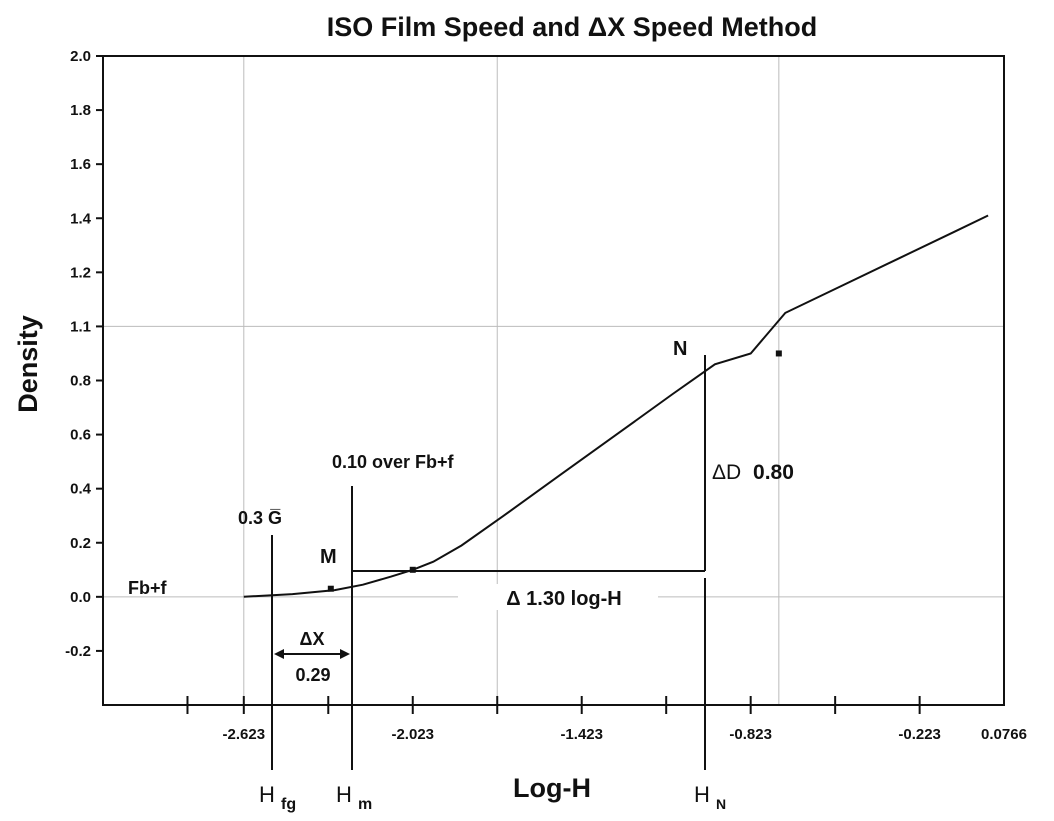 Image resolution: width=1054 pixels, height=821 pixels. Describe the element at coordinates (919, 734) in the screenshot. I see `x-tick-label: -0.223` at that location.